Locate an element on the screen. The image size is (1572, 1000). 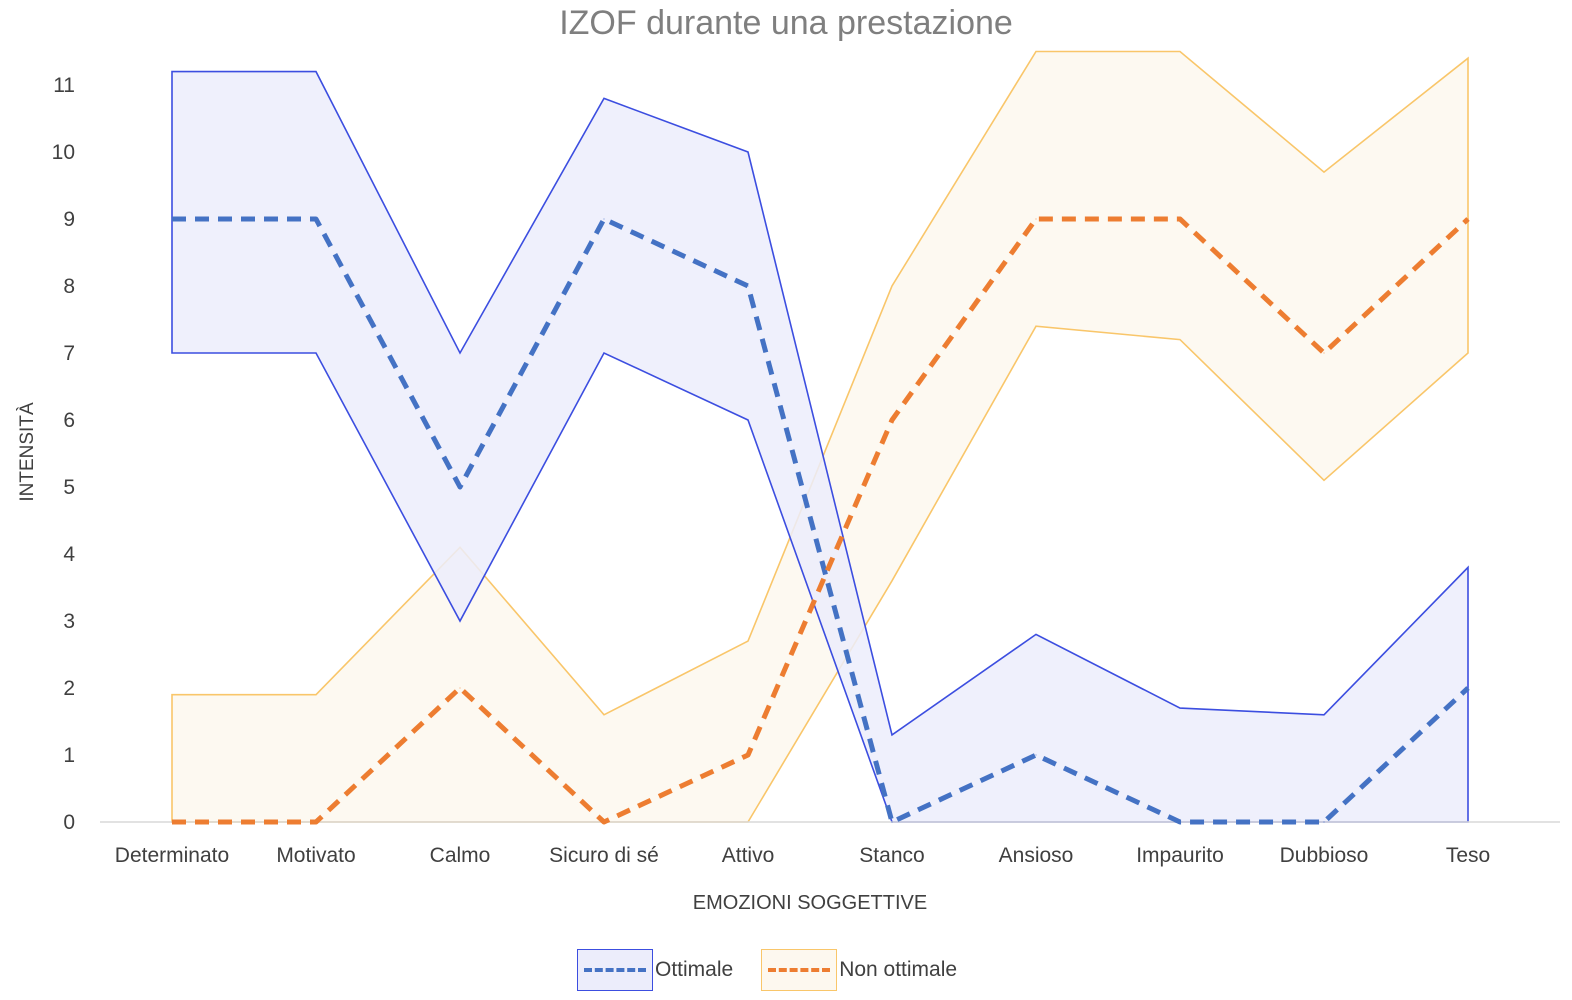
legend-item-non-ottimale: Non ottimale is located at coordinates (859, 970).